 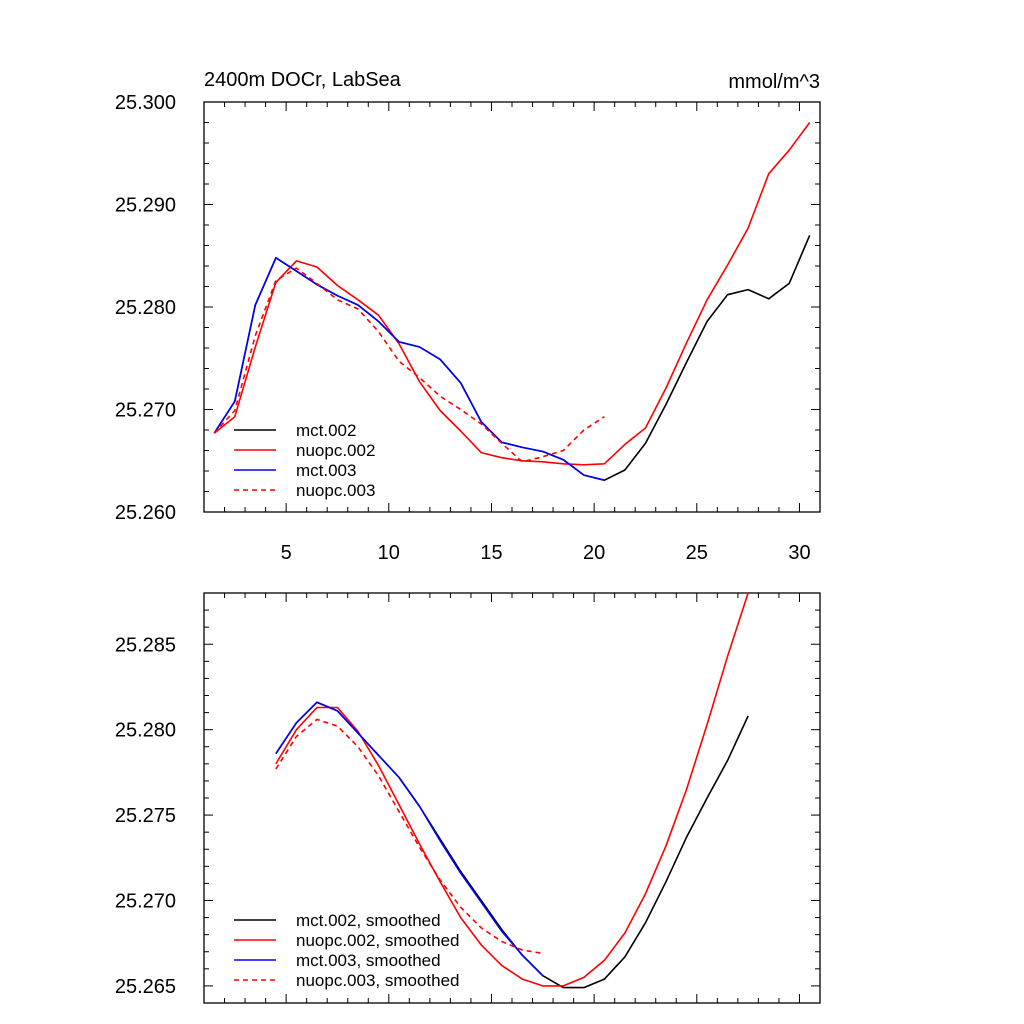 I want to click on legend-label: nuopc.003, so click(x=335, y=490).